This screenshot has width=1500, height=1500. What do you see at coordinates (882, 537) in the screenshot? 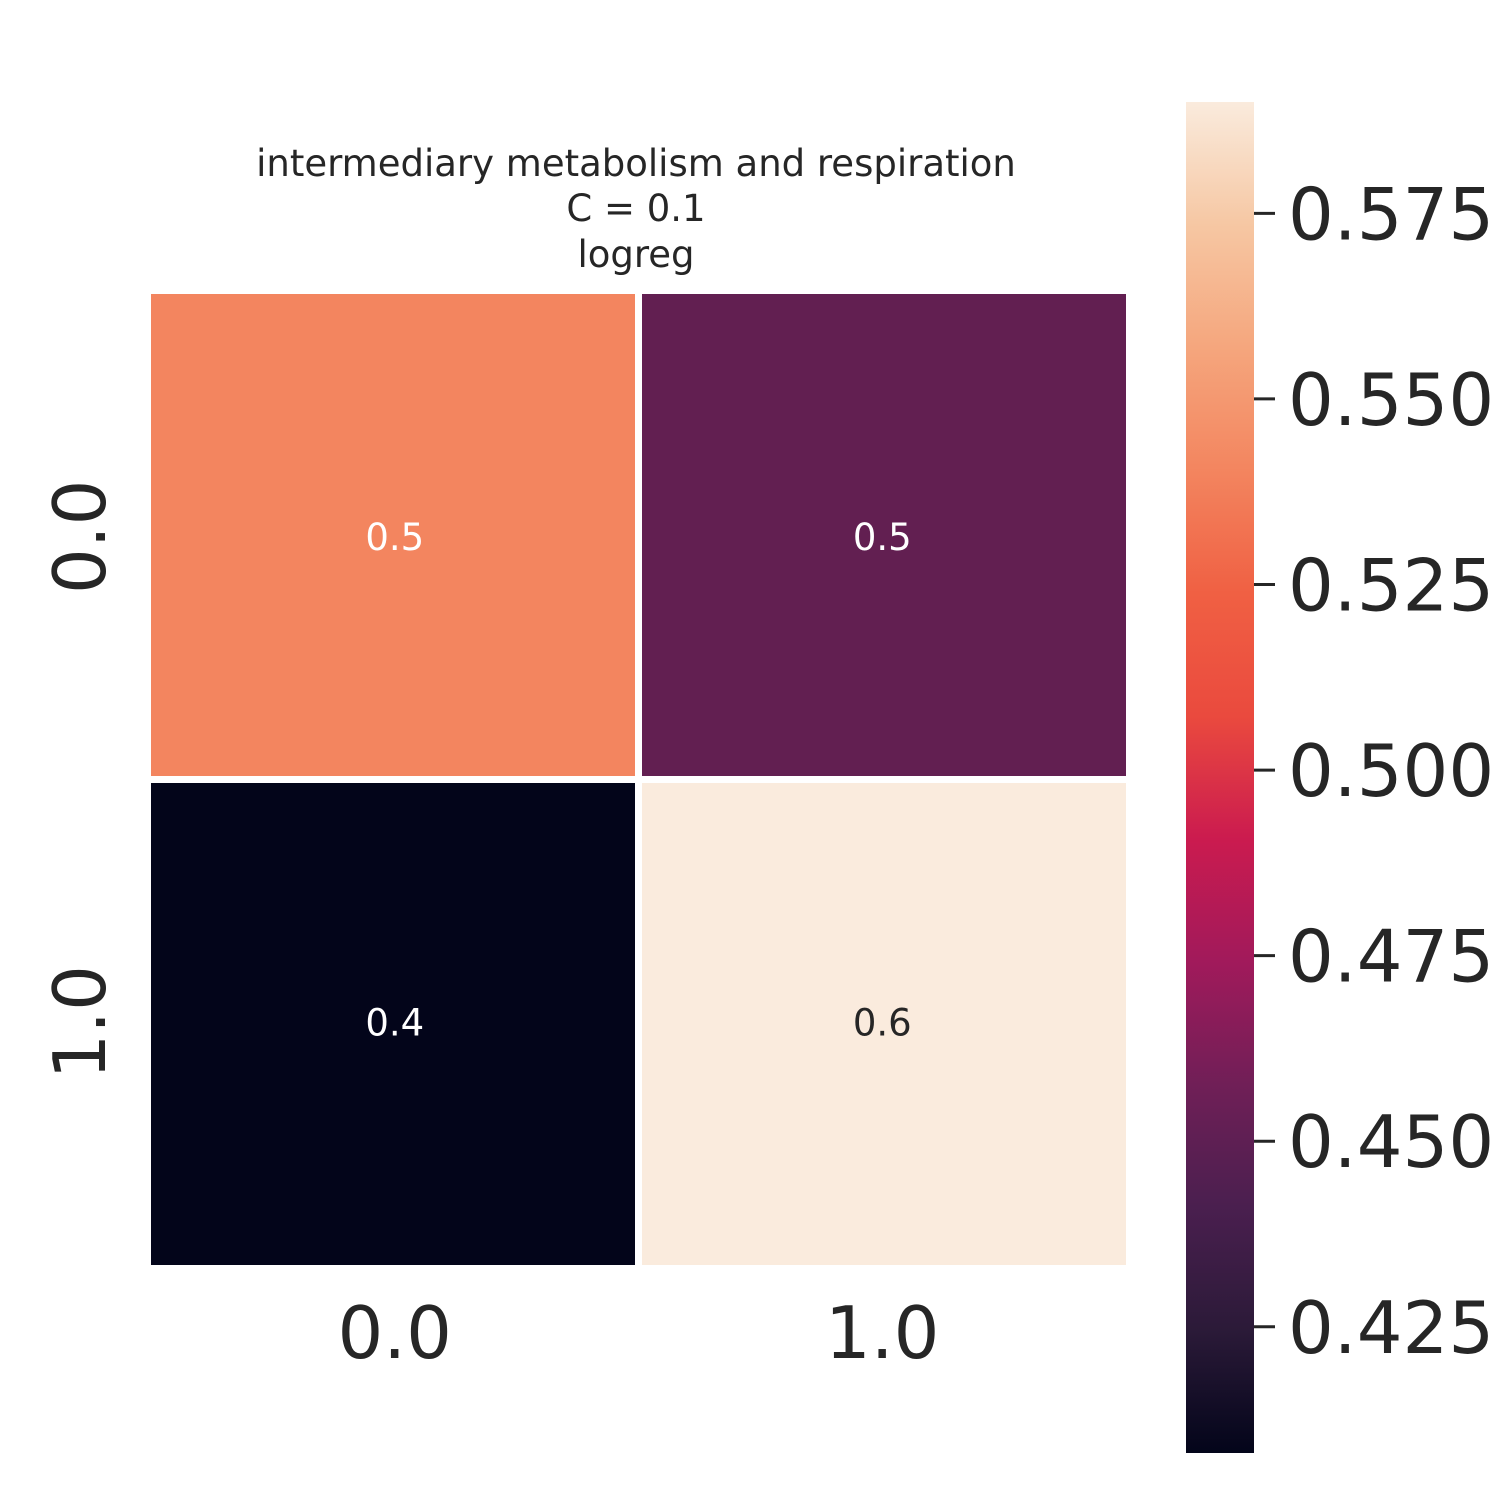
I see `cell-annotation-0-1: 0.5` at bounding box center [882, 537].